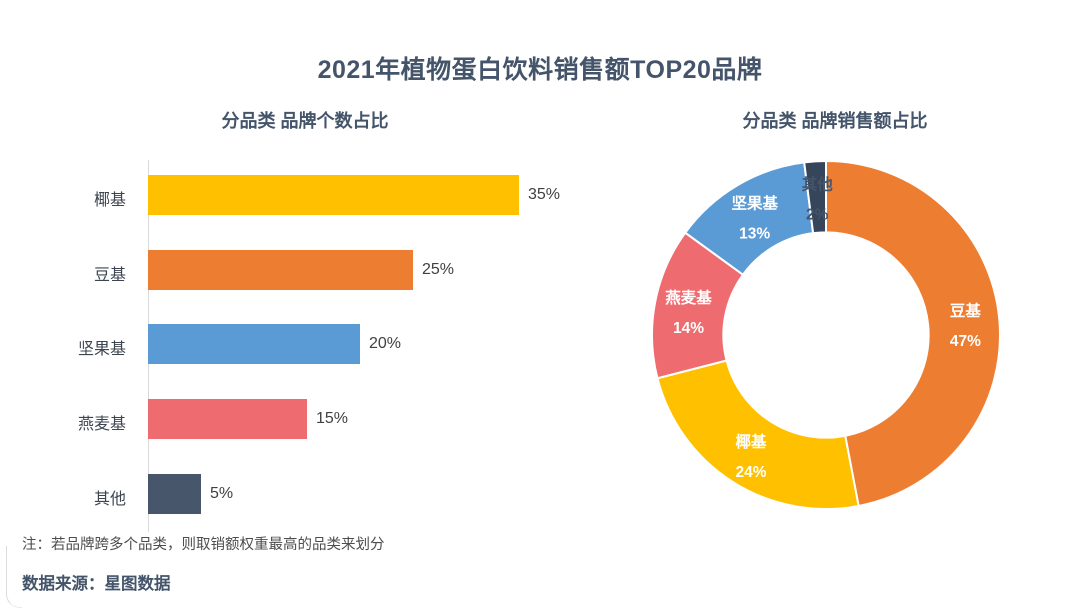  Describe the element at coordinates (688, 328) in the screenshot. I see `donut-slice-value-label: 14%` at that location.